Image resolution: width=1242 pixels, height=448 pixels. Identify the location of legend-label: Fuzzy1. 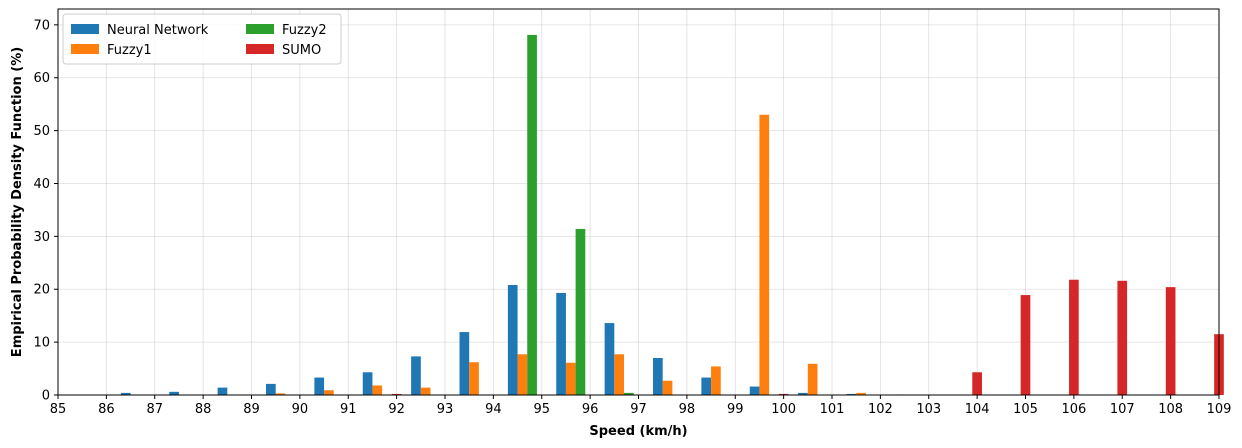
(129, 50).